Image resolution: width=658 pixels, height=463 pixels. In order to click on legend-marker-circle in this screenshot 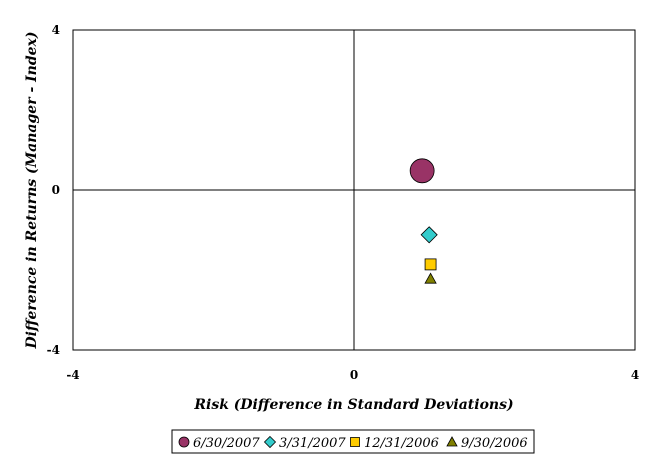, I will do `click(184, 442)`.